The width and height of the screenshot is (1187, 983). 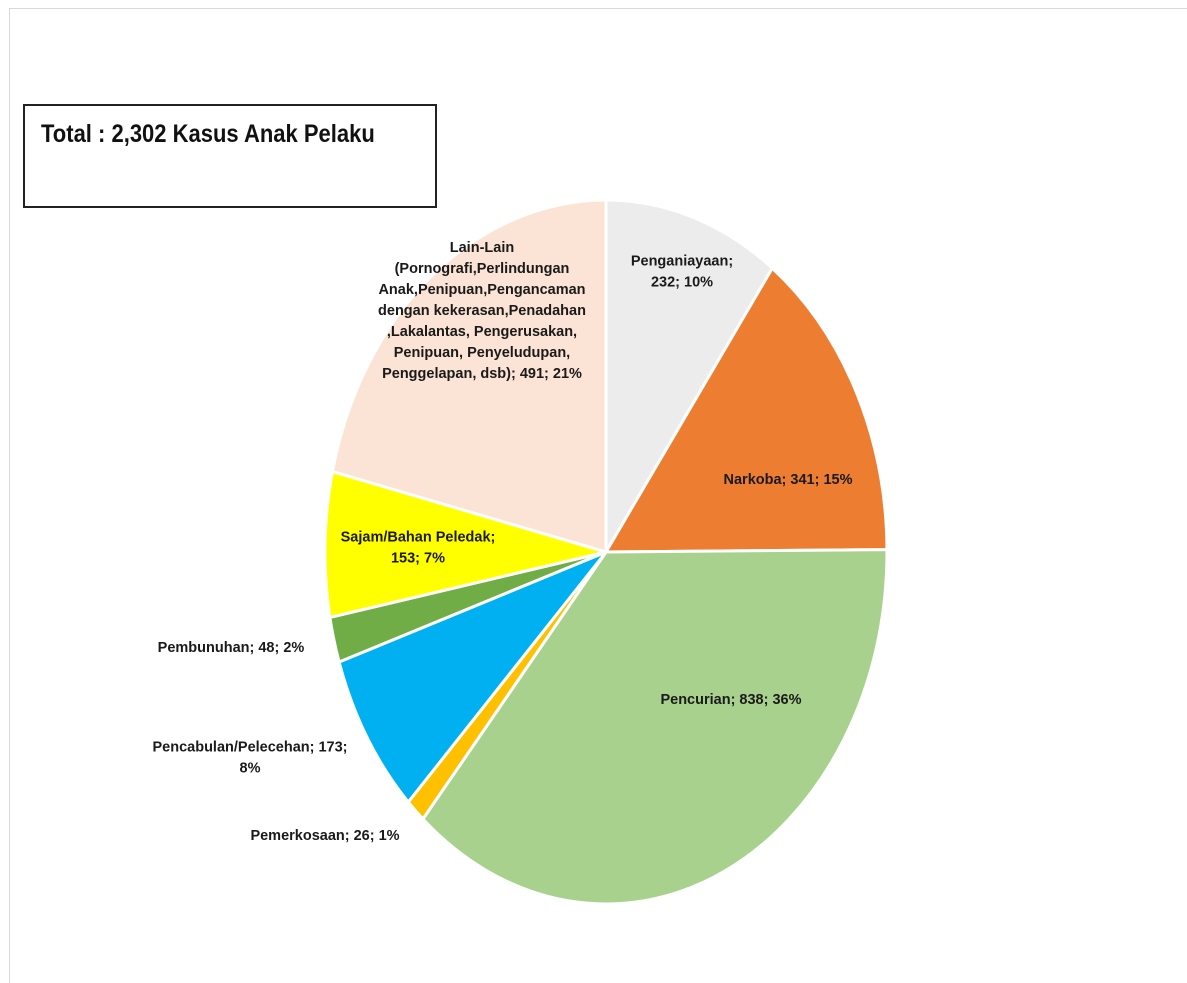 I want to click on data-label-pemerkosaan: Pemerkosaan; 26; 1%, so click(x=324, y=836).